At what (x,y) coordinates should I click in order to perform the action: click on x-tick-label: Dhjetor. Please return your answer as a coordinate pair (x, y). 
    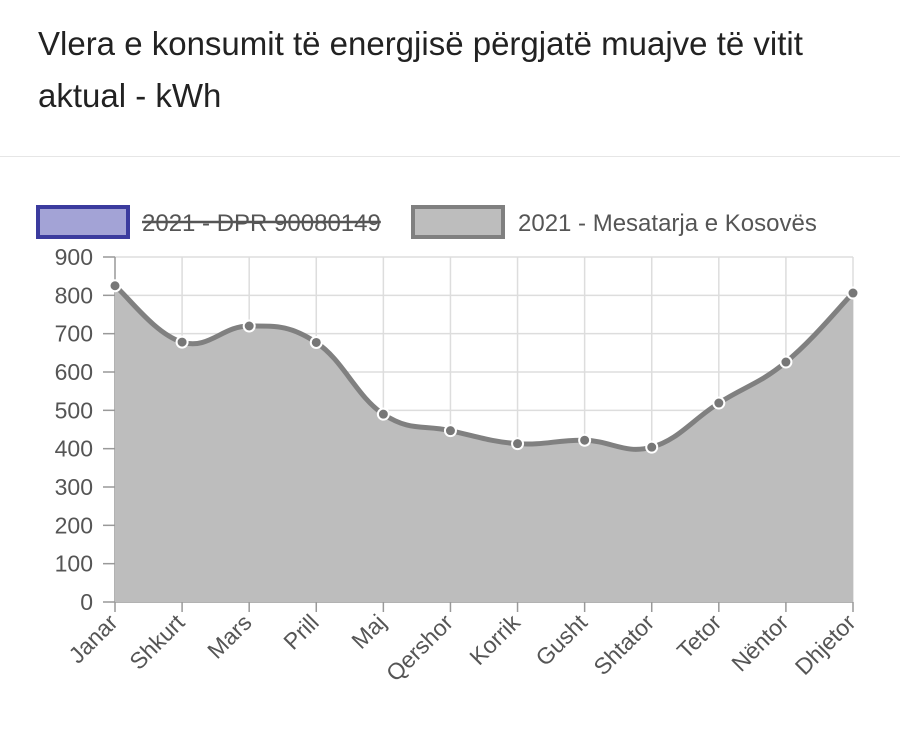
    Looking at the image, I should click on (825, 644).